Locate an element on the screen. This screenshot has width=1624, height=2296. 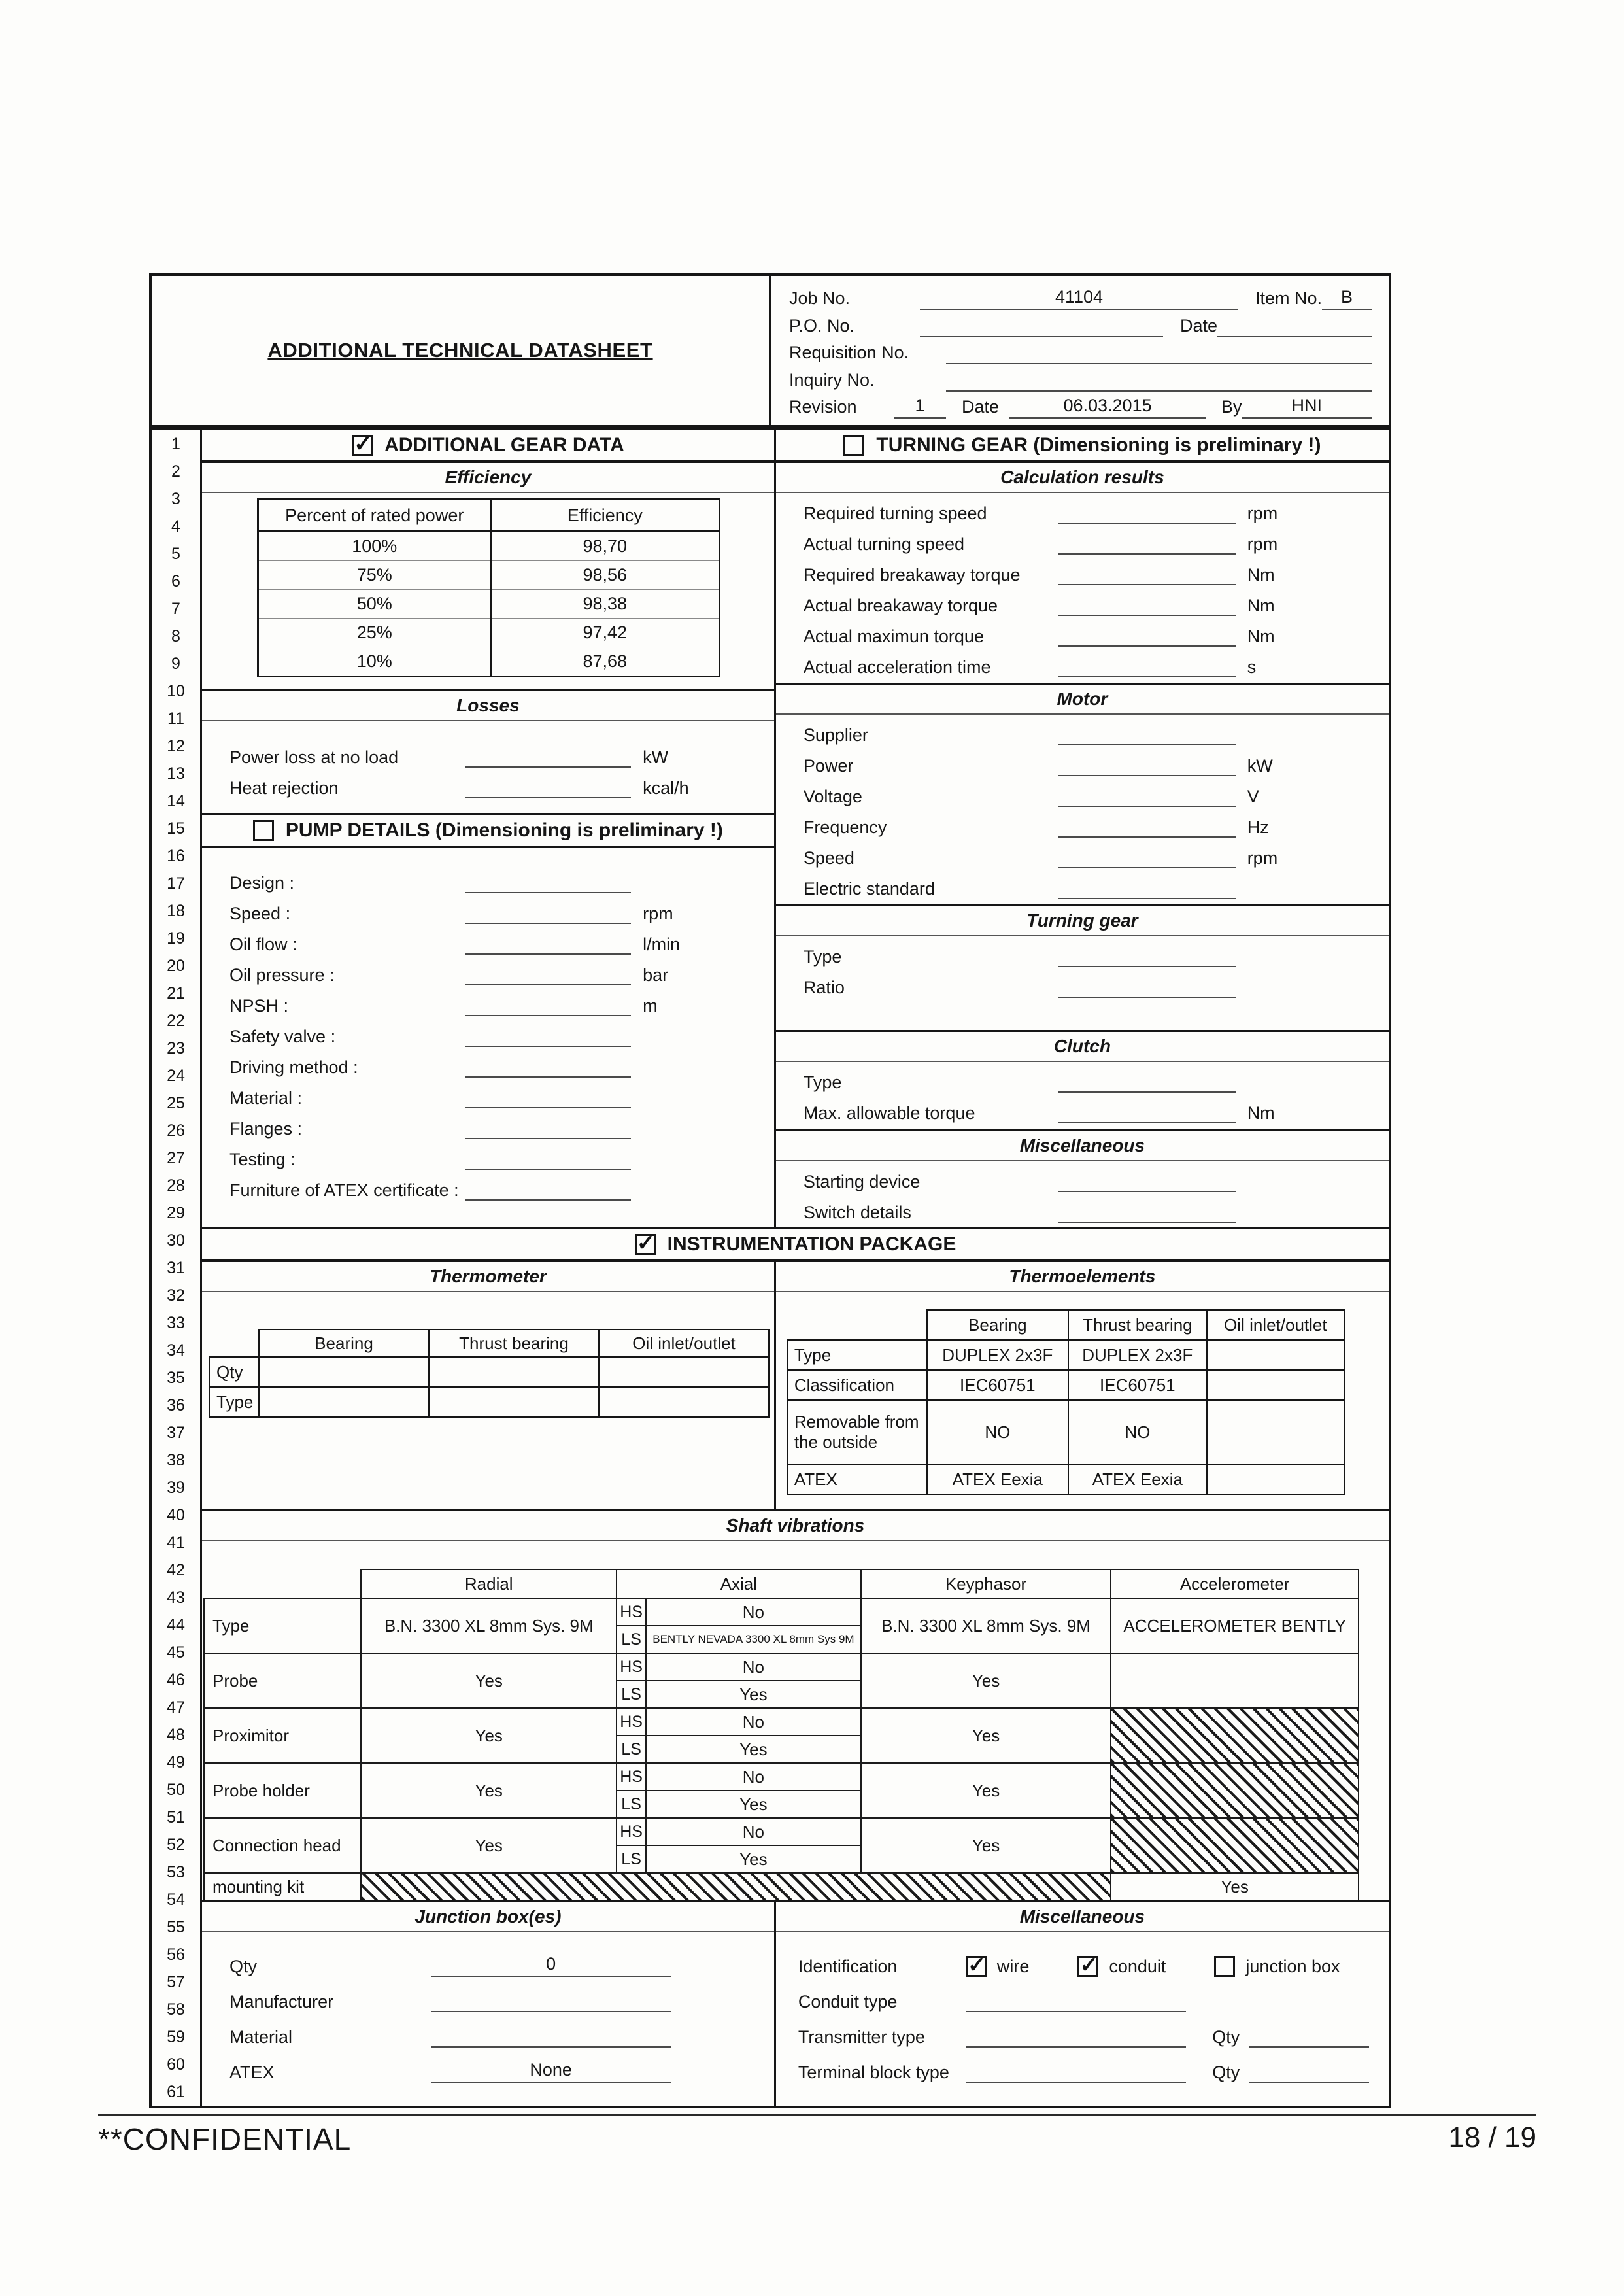
field-row: Speed rpm is located at coordinates (1082, 857).